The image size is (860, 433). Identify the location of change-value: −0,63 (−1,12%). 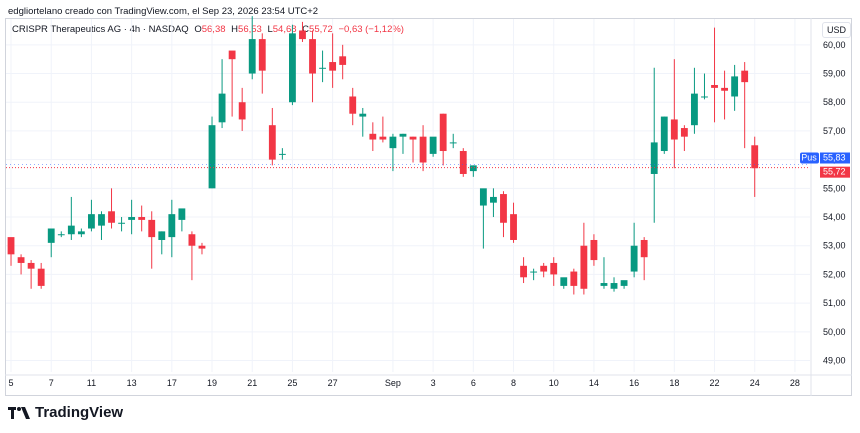
(371, 29).